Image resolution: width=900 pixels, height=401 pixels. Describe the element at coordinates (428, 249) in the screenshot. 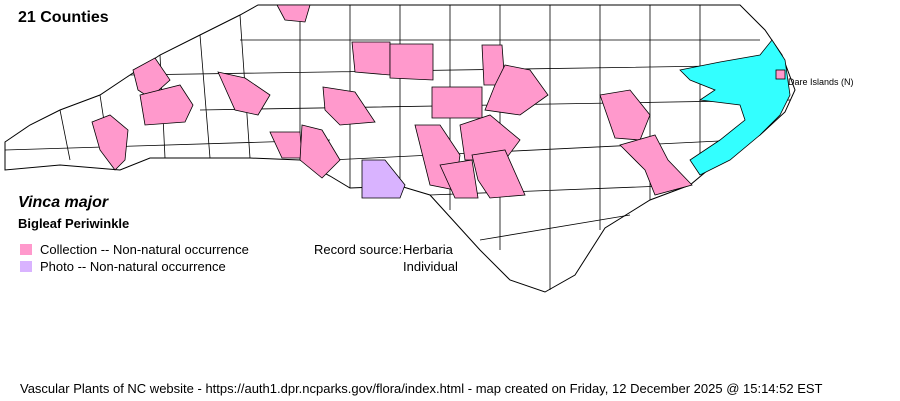

I see `record-source-herbaria: Herbaria` at that location.